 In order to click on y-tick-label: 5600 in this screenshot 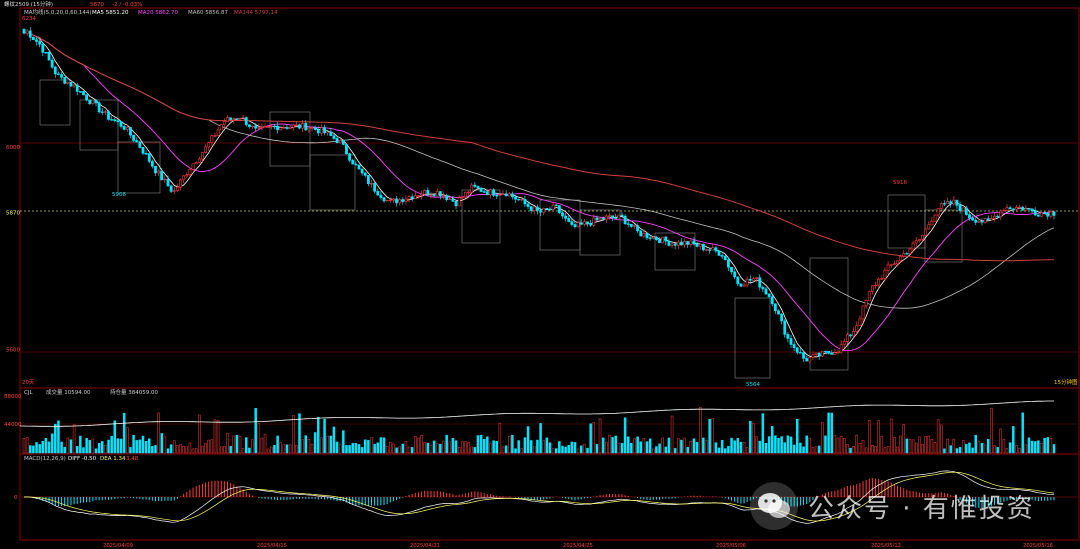, I will do `click(13, 351)`.